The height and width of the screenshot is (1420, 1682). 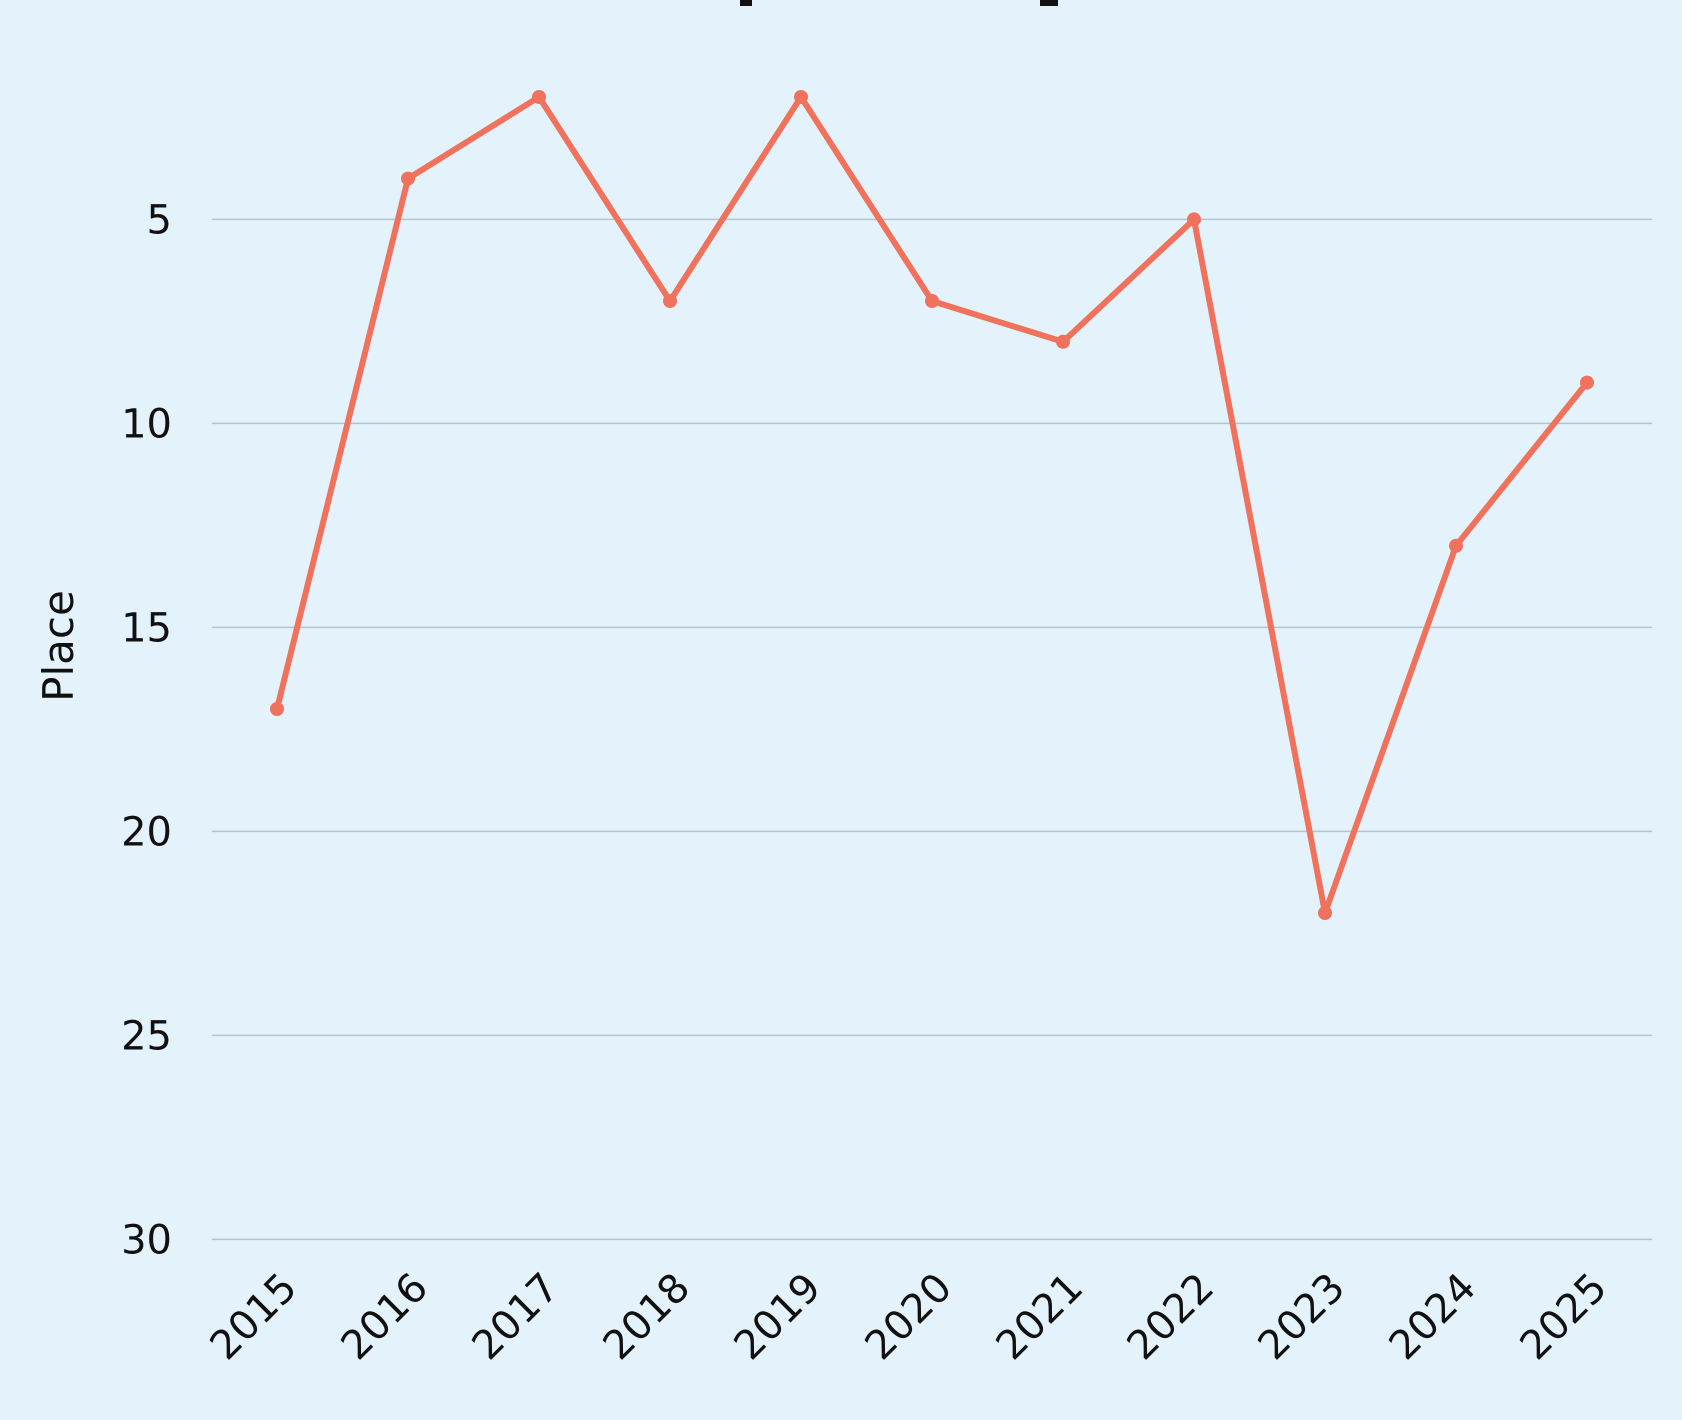 What do you see at coordinates (146, 628) in the screenshot?
I see `y-tick-label: 15` at bounding box center [146, 628].